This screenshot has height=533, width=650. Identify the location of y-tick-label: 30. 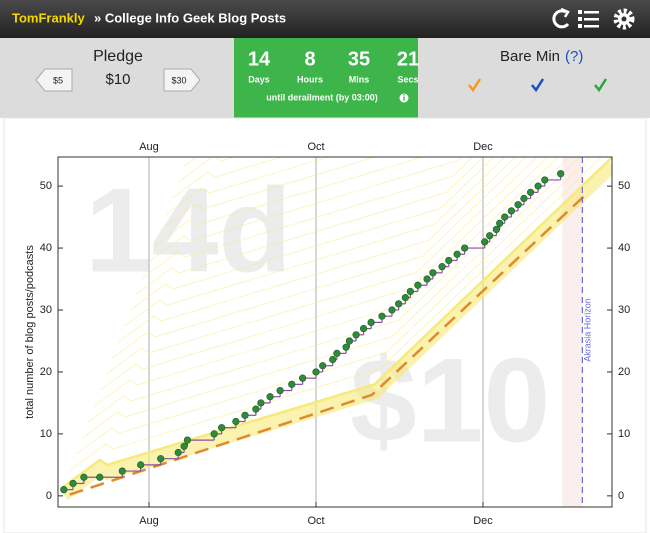
(46, 310).